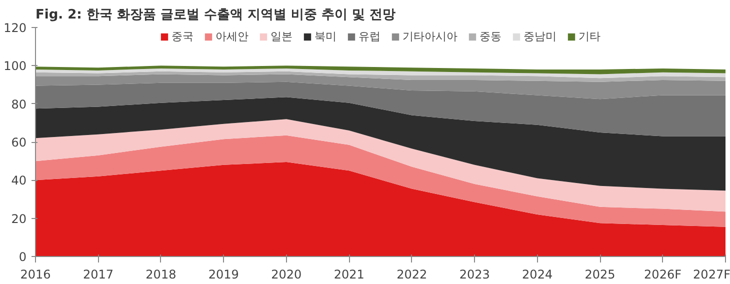 Image resolution: width=730 pixels, height=284 pixels. I want to click on x-tick-label: 2019, so click(223, 275).